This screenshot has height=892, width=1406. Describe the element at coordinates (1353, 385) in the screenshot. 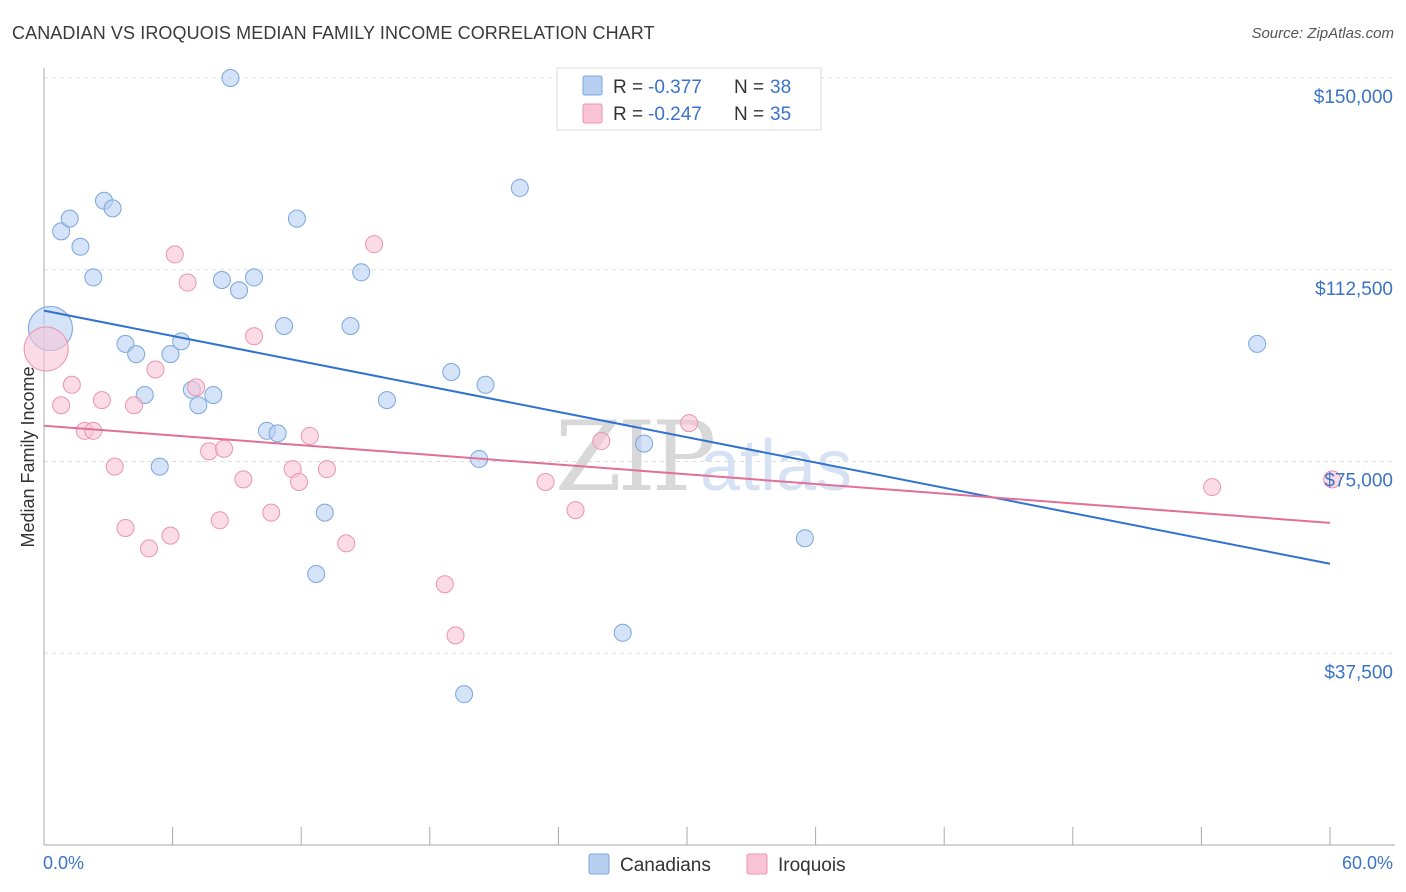

I see `y-tick-labels: $37,500 $75,000 $112,500 $150,000` at that location.